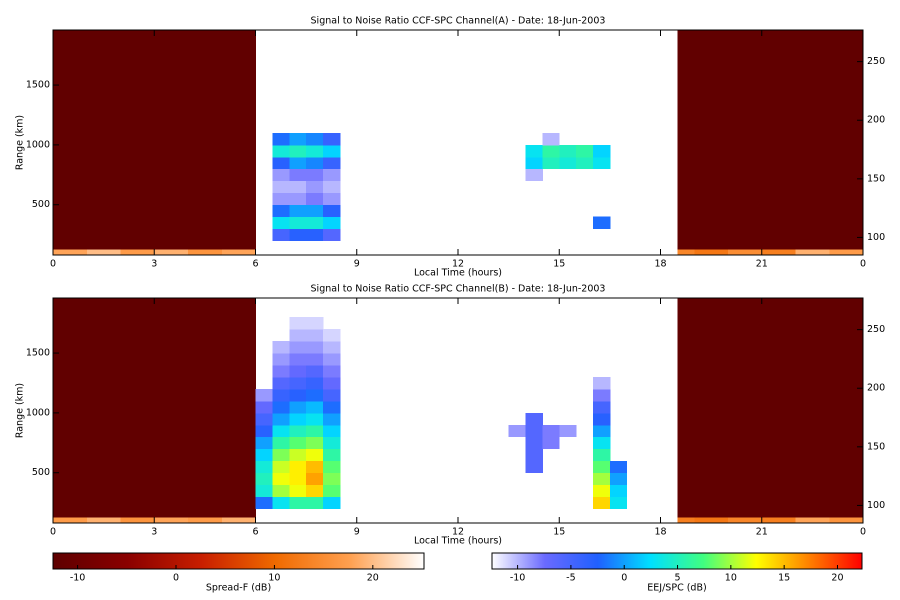 The height and width of the screenshot is (600, 900). I want to click on y2-tick-label: 250, so click(876, 61).